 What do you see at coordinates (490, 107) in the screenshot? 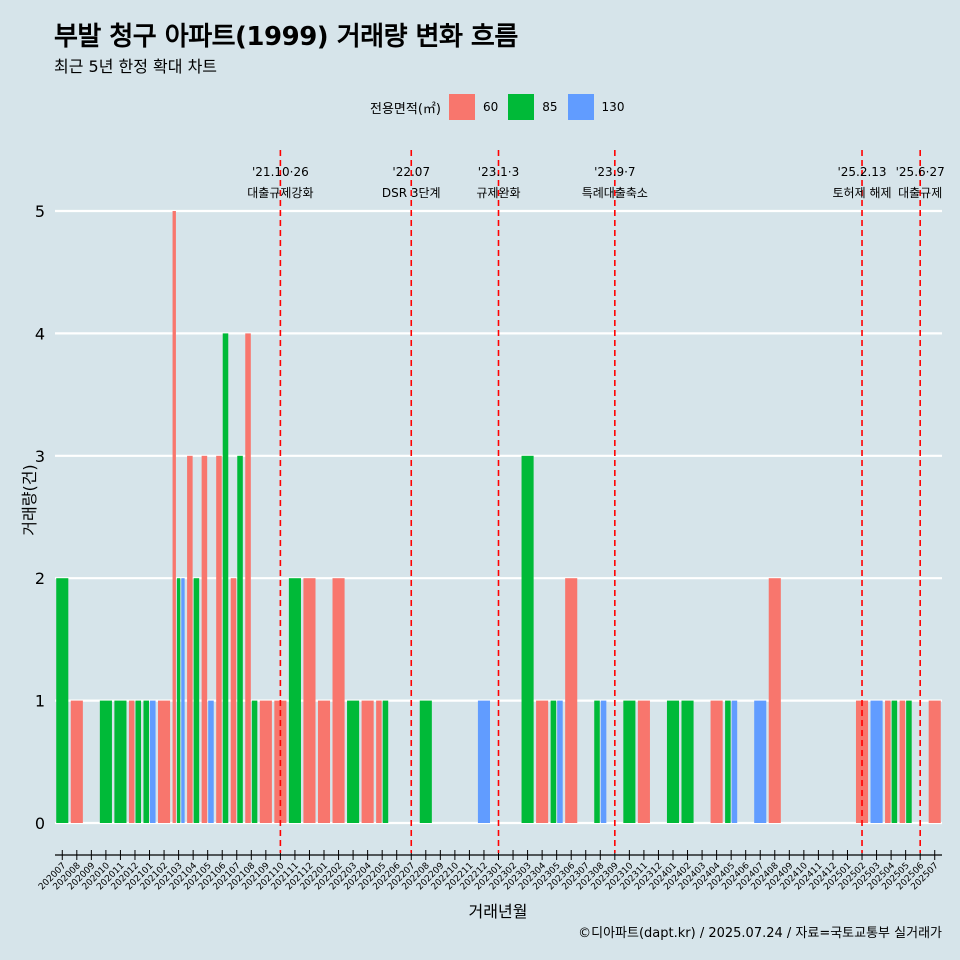
I see `legend-label-60: 60` at bounding box center [490, 107].